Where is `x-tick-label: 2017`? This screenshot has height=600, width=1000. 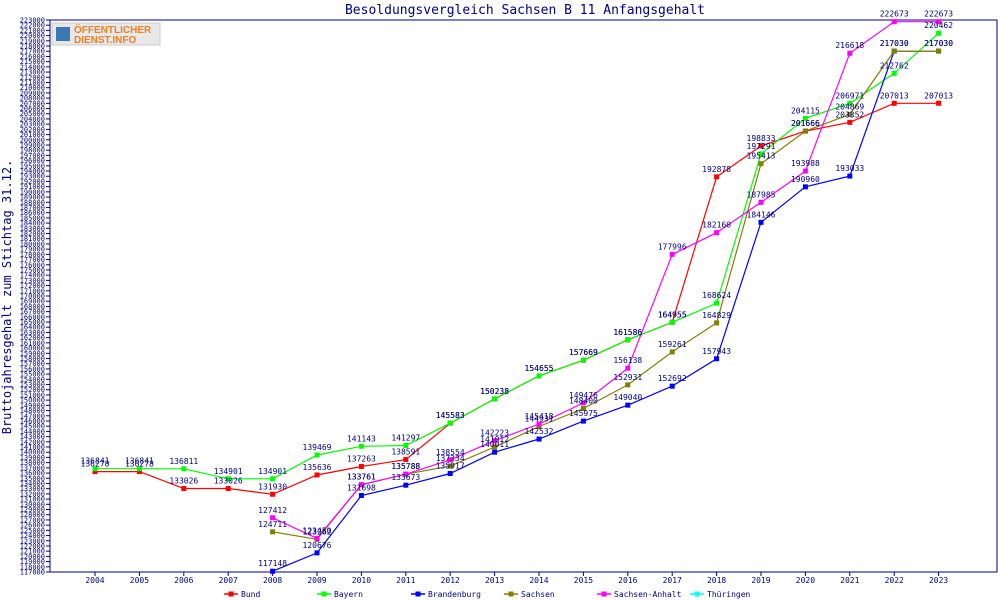
x-tick-label: 2017 is located at coordinates (672, 580).